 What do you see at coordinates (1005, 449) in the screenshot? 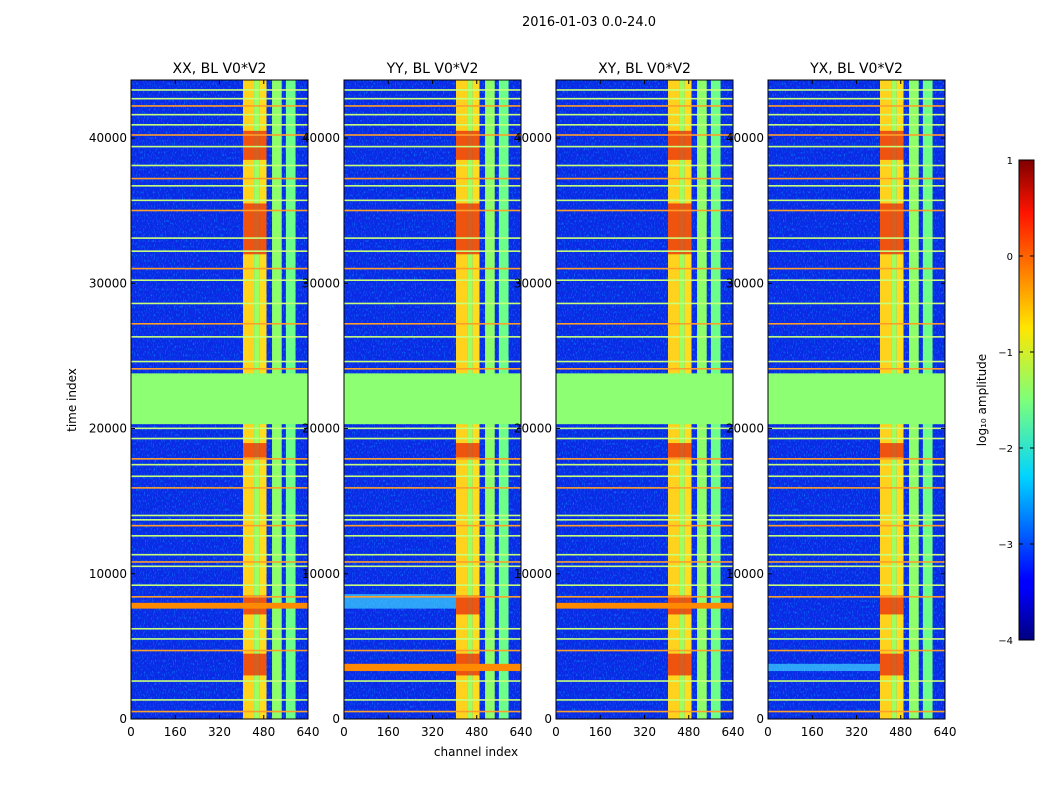
I see `colorbar-tick-label: −2` at bounding box center [1005, 449].